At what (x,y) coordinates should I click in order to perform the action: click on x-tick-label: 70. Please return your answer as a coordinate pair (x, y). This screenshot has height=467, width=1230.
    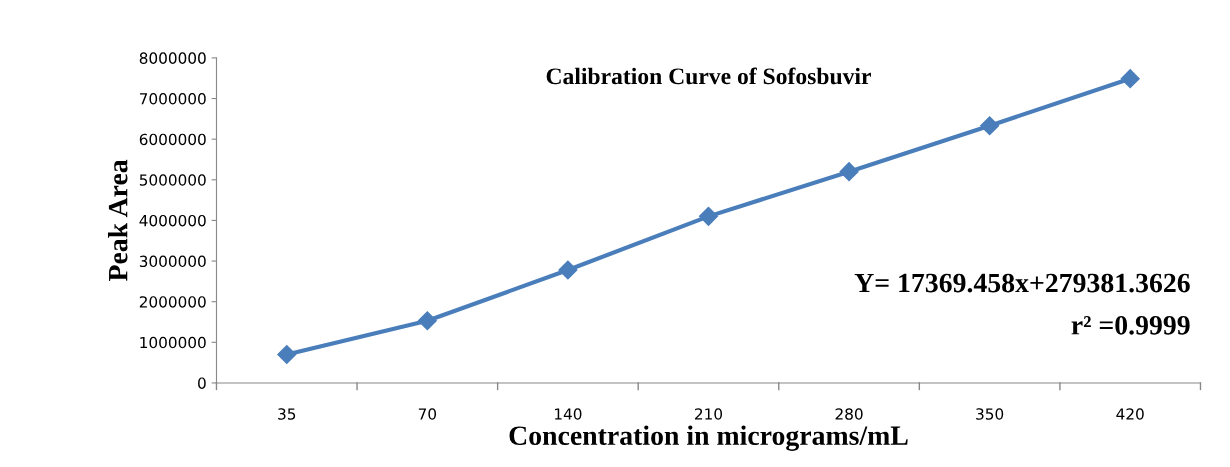
    Looking at the image, I should click on (427, 414).